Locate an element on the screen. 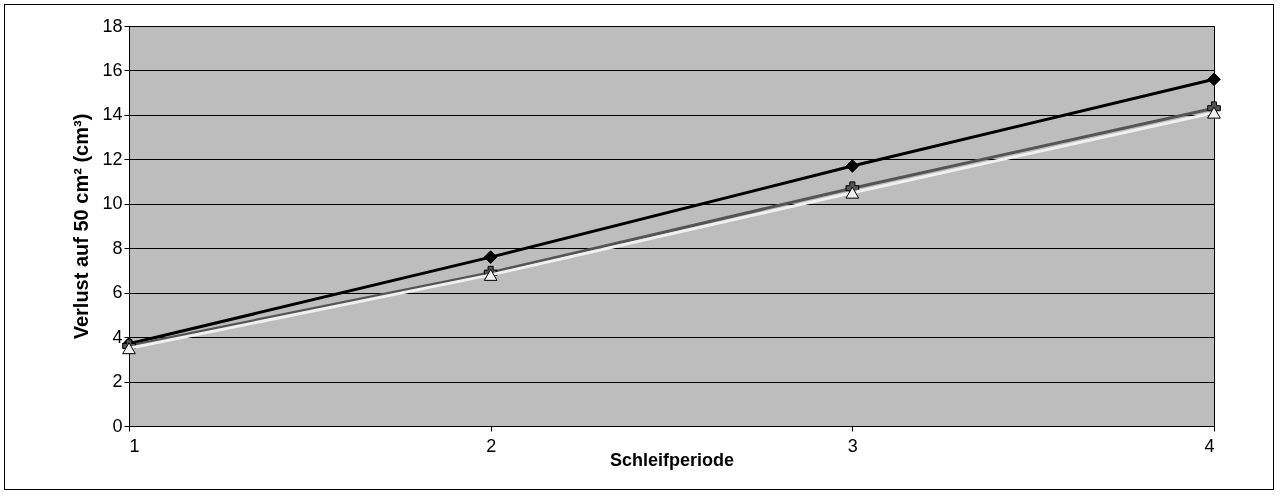  x-tick-label: 3 is located at coordinates (852, 445).